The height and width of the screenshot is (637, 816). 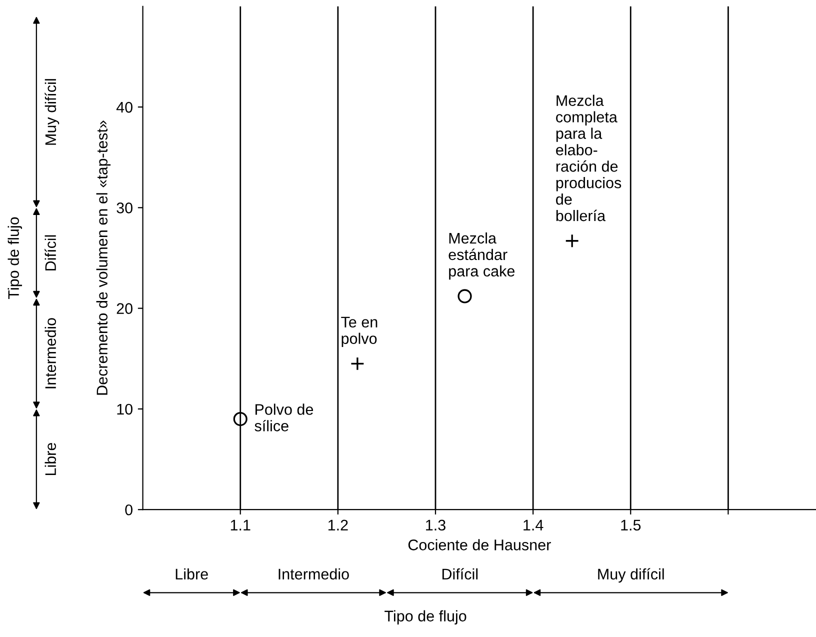 What do you see at coordinates (240, 525) in the screenshot?
I see `x-tick-label: 1.1` at bounding box center [240, 525].